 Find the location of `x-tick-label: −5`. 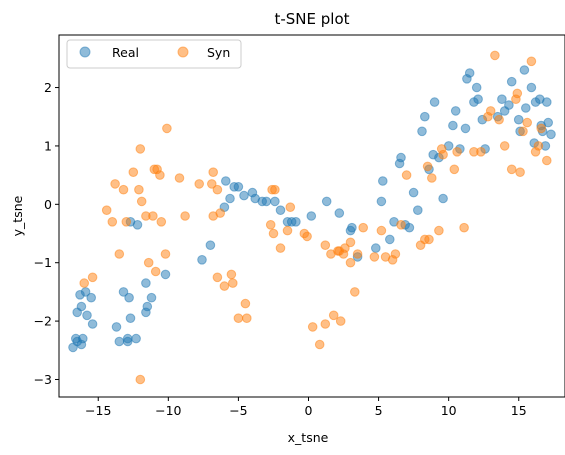

x-tick-label: −5 is located at coordinates (238, 410).